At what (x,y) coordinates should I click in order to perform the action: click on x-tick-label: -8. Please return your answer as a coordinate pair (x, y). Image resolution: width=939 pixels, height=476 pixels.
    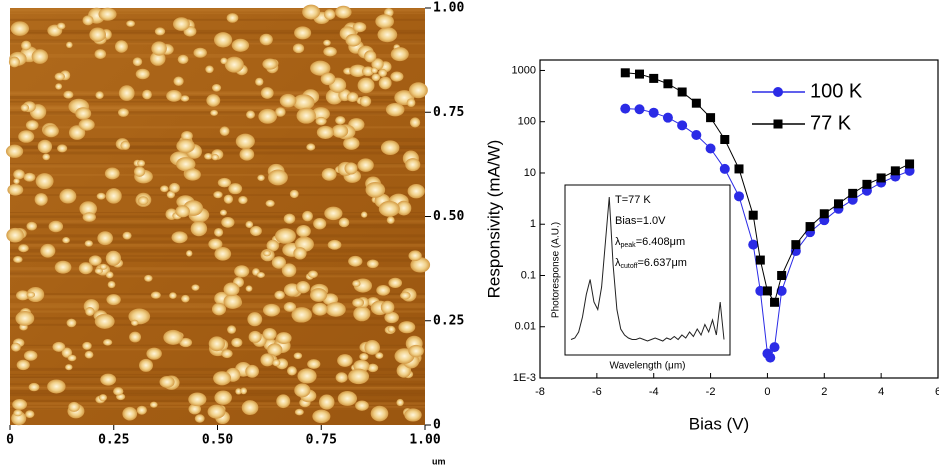
    Looking at the image, I should click on (540, 392).